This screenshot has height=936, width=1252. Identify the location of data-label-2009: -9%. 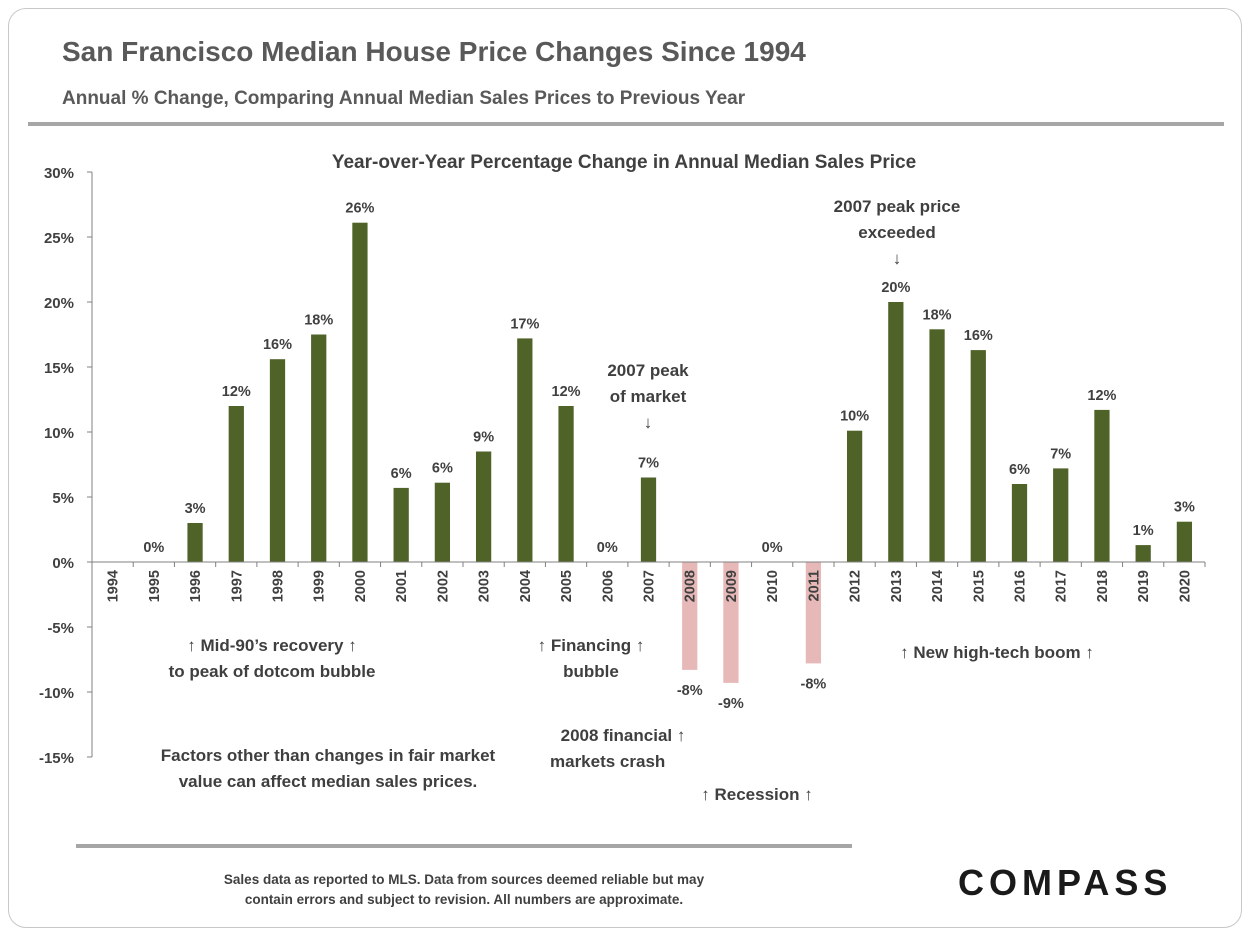
(731, 704).